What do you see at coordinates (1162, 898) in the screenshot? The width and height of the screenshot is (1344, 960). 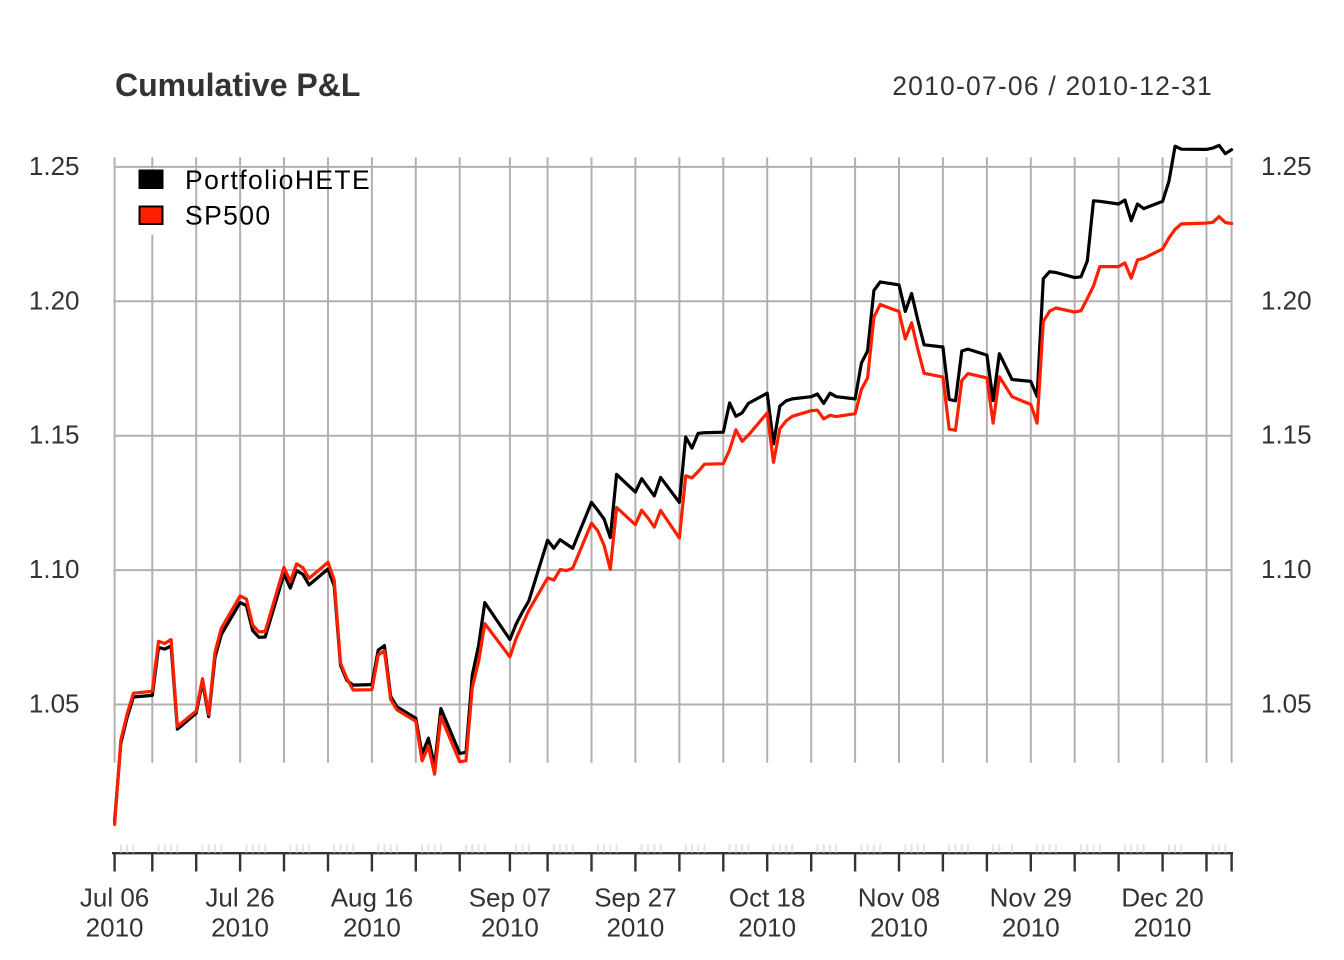 I see `svg-text: Dec 20` at bounding box center [1162, 898].